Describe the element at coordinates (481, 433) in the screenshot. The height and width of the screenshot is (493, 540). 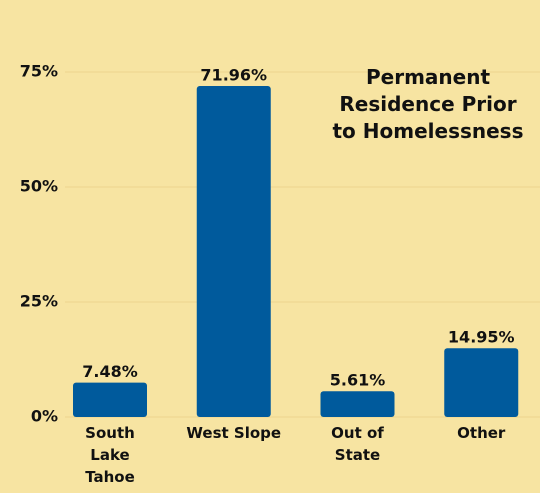
I see `x-tick-label: Other` at that location.